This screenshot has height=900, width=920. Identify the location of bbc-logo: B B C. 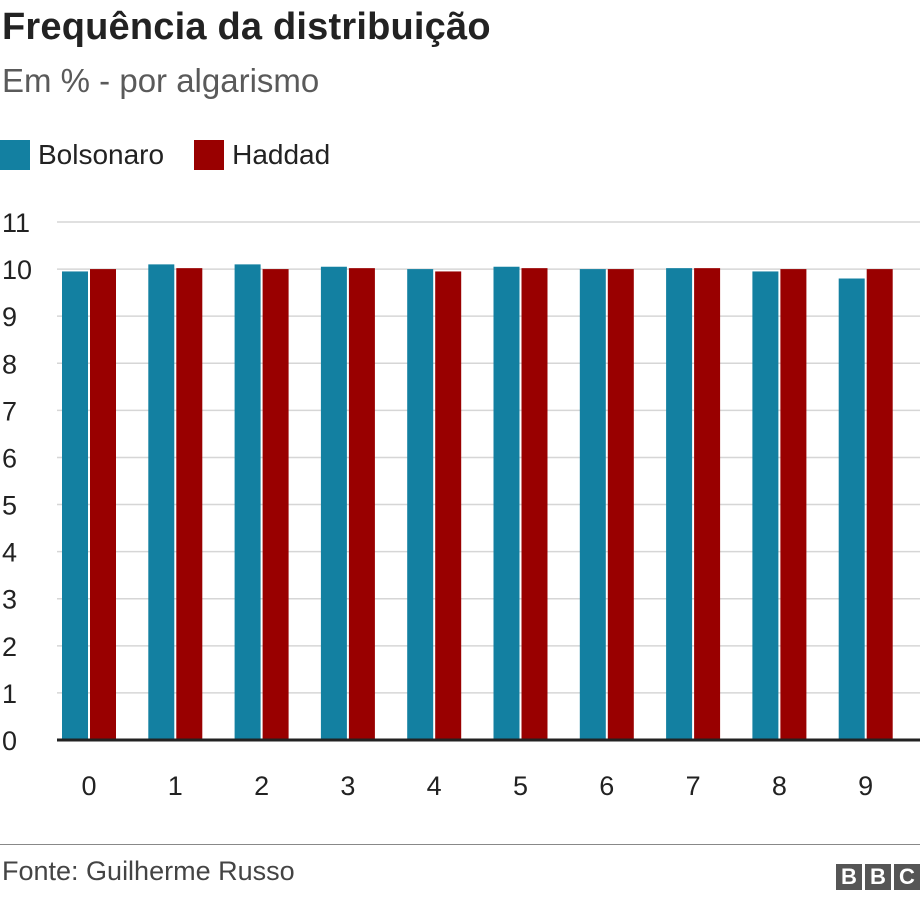
(876, 877).